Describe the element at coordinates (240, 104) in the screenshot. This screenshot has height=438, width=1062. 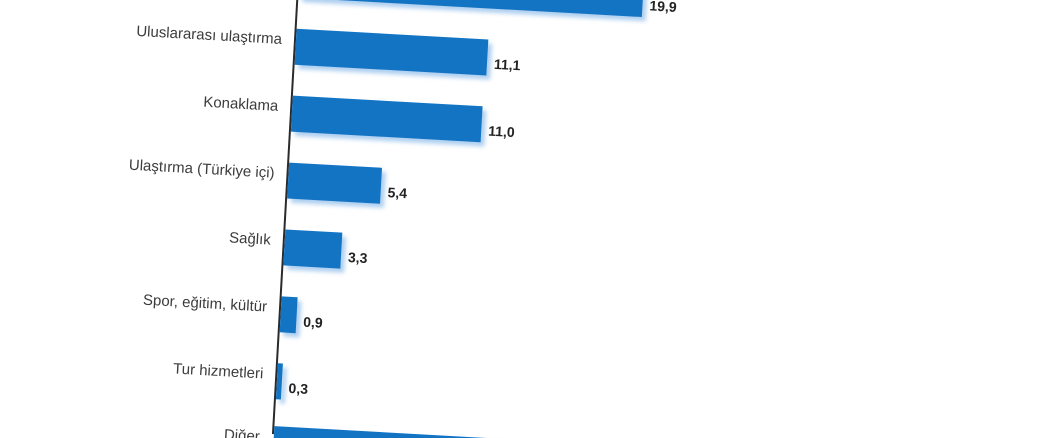
I see `category-label: Konaklama` at that location.